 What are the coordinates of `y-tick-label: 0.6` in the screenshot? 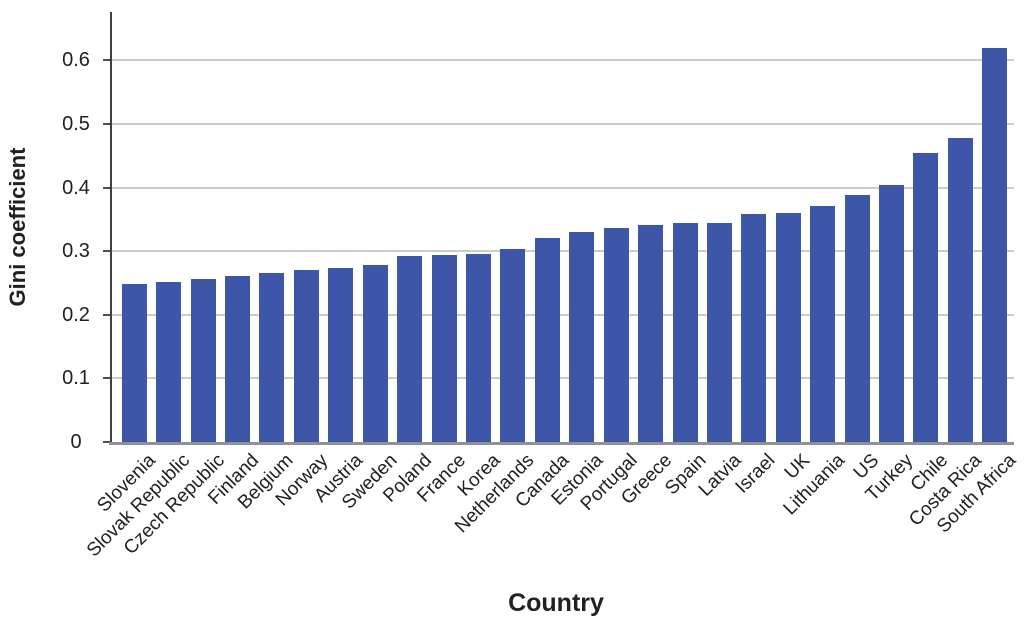 It's located at (76, 60).